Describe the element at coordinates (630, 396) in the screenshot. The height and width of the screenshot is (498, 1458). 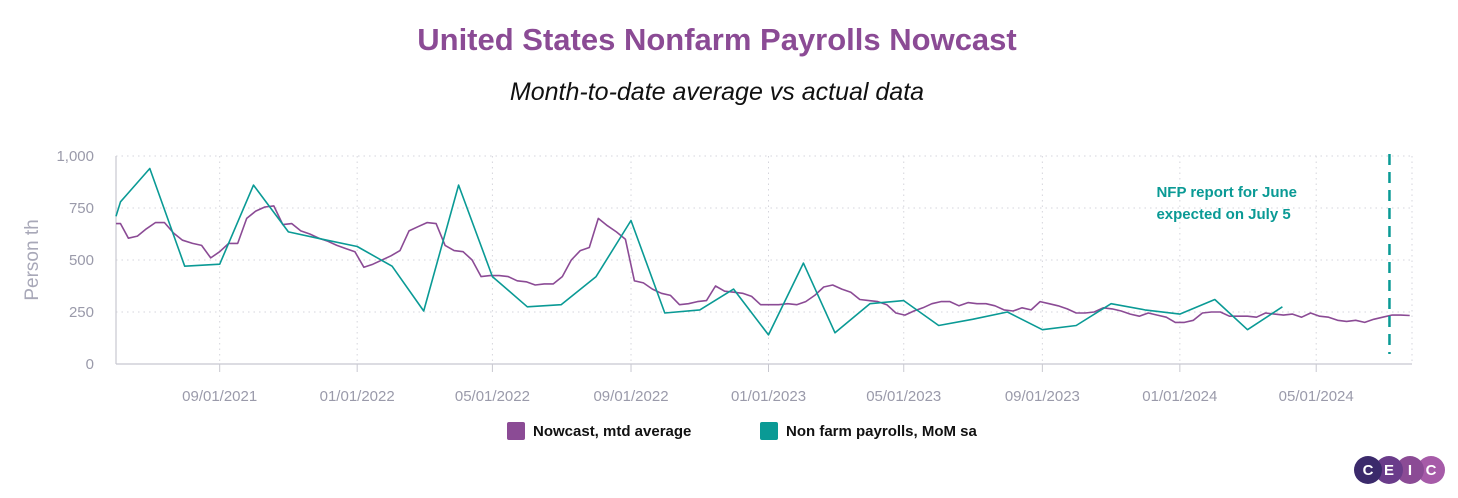
I see `x-tick-label: 09/01/2022` at that location.